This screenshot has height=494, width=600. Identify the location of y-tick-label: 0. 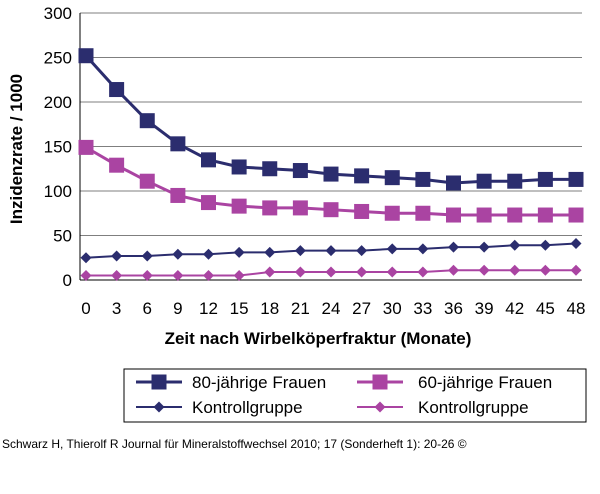
(67, 280).